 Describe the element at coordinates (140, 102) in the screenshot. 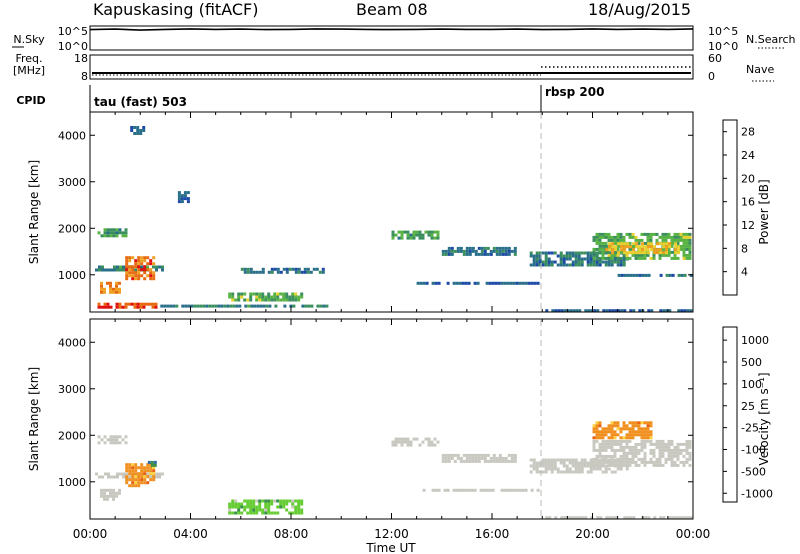

I see `cpid-mode-1: tau (fast) 503` at that location.